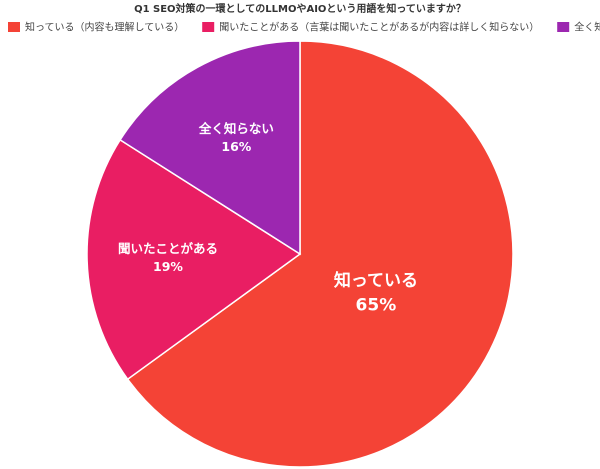  Describe the element at coordinates (375, 280) in the screenshot. I see `slice-label: 知っている` at that location.